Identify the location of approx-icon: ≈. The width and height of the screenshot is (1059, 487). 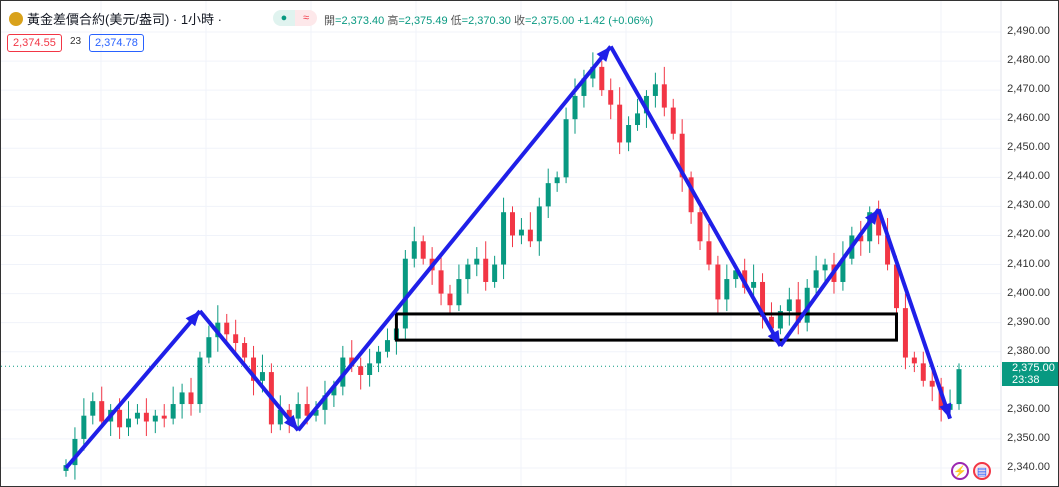
(306, 18).